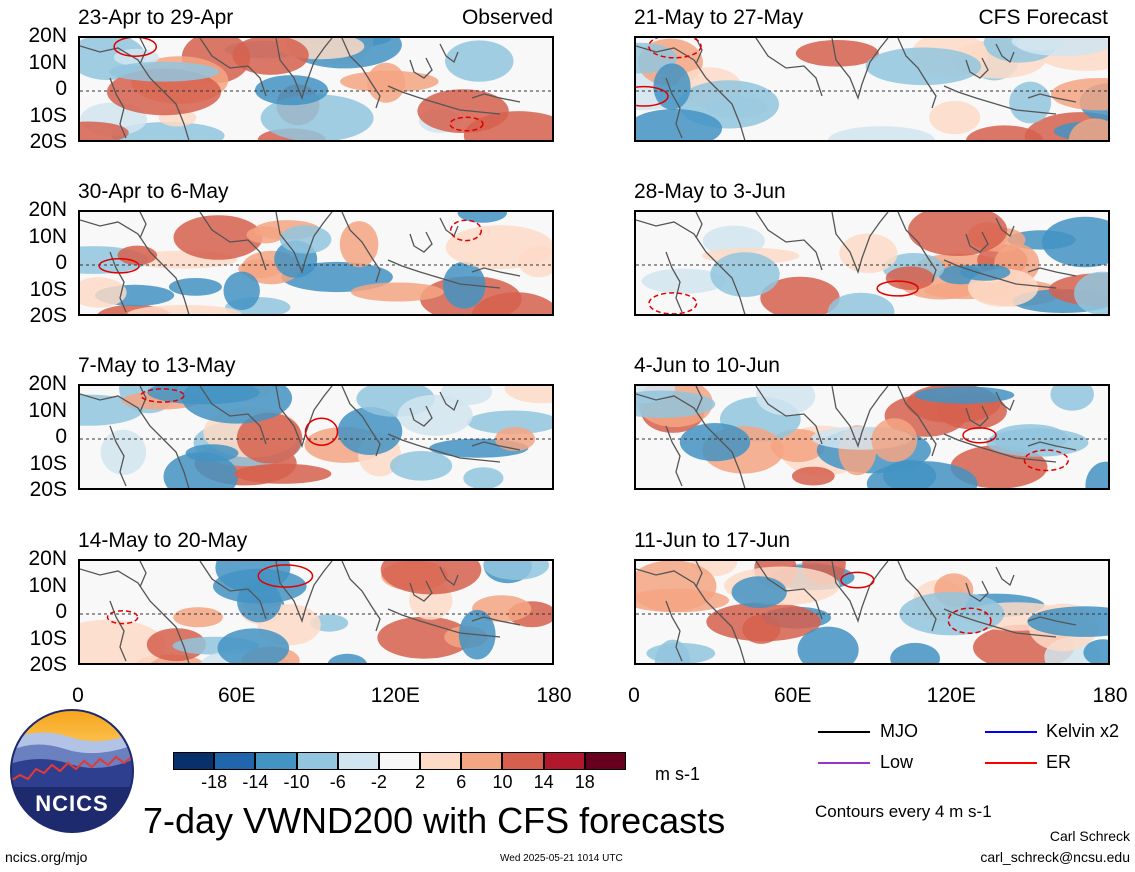  Describe the element at coordinates (543, 782) in the screenshot. I see `colorbar-tick-label: 14` at that location.